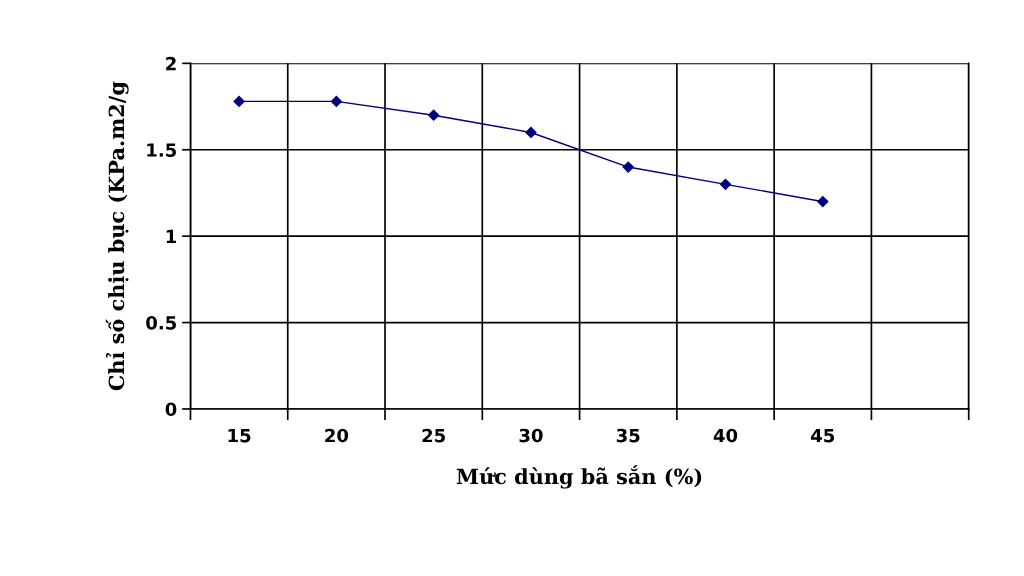  Describe the element at coordinates (239, 435) in the screenshot. I see `x-tick-label: 15` at that location.